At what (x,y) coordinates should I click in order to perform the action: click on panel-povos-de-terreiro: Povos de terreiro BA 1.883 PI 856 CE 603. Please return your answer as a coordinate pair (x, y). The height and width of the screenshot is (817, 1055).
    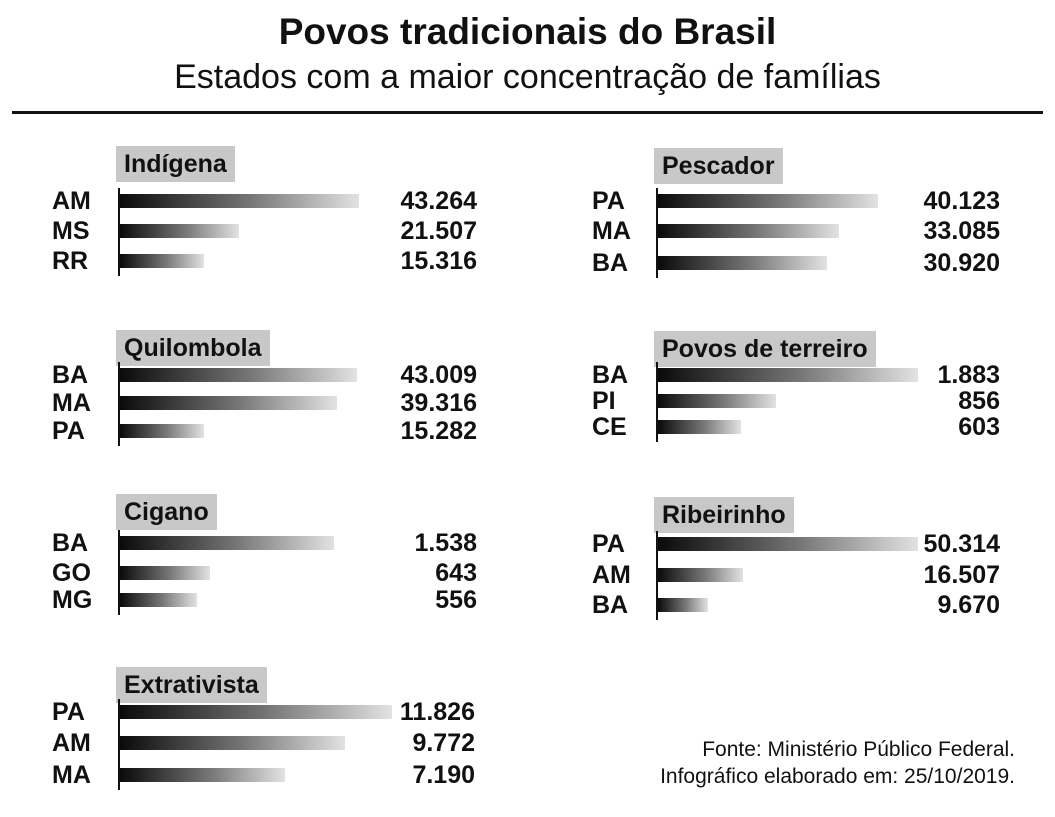
    Looking at the image, I should click on (823, 406).